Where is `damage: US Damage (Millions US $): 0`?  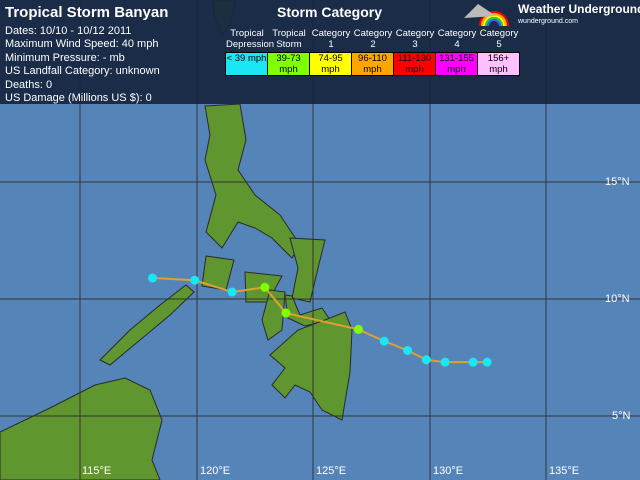
damage: US Damage (Millions US $): 0 is located at coordinates (78, 98).